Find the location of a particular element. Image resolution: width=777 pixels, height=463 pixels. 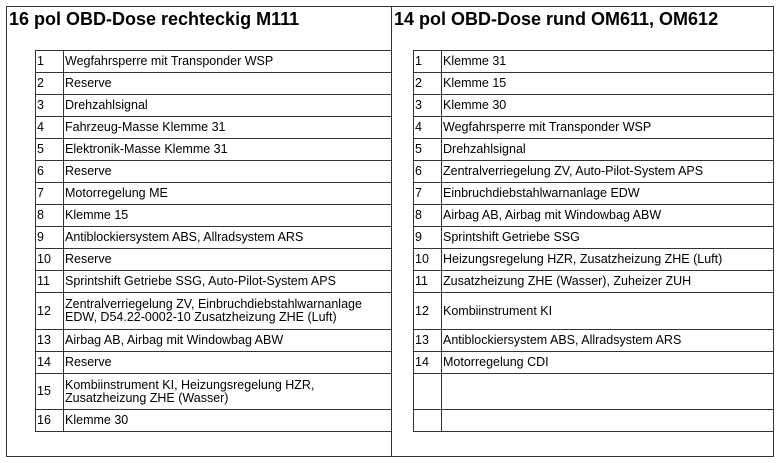

table-row: 7 Einbruchdiebstahlwarnanlage EDW is located at coordinates (593, 193).